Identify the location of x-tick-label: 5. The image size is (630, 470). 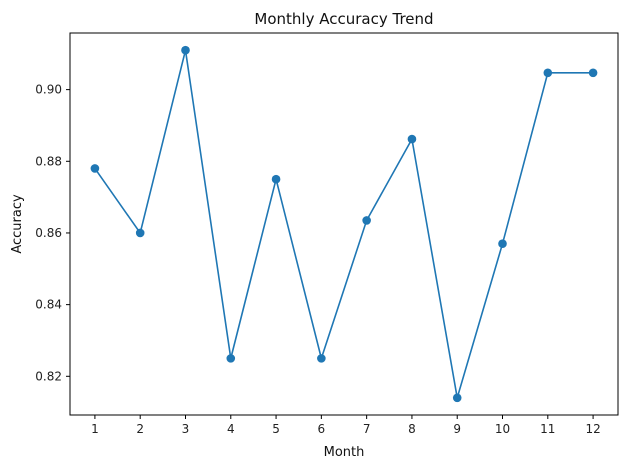
(276, 429).